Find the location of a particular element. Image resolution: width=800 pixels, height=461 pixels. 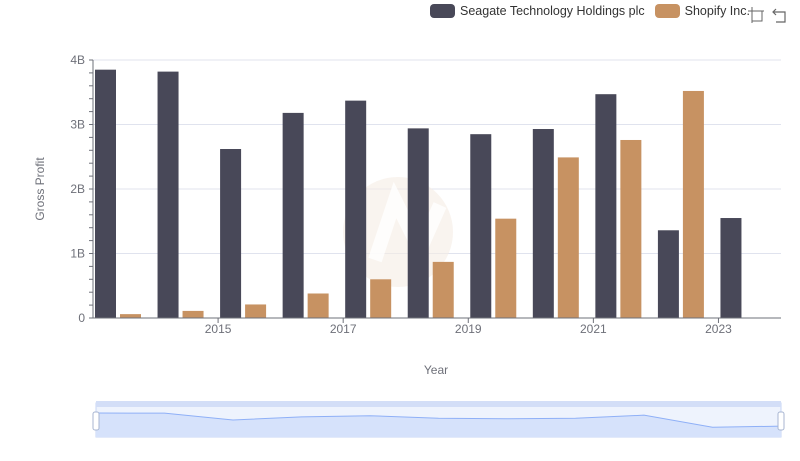

slider-left-handle is located at coordinates (96, 421).